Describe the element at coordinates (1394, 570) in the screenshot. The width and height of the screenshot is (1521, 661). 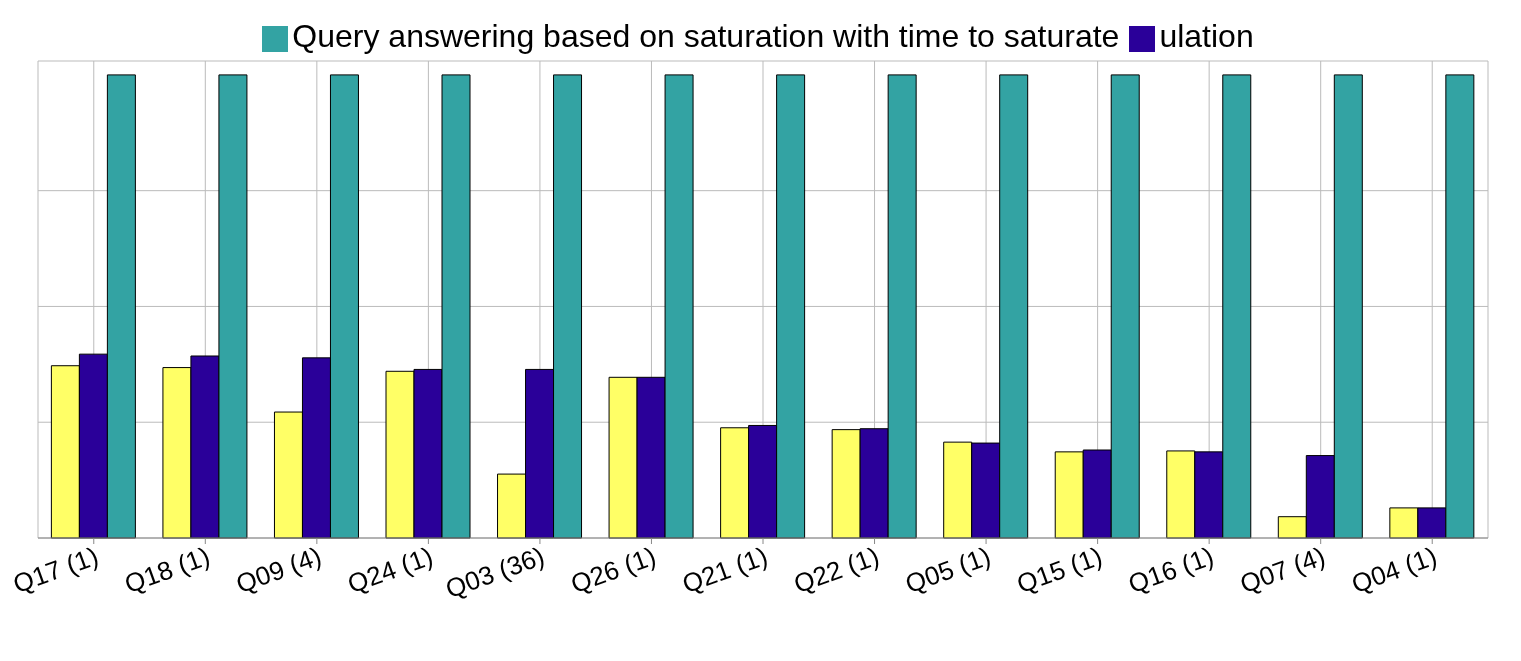
I see `x-tick-label: Q04 (1)` at that location.